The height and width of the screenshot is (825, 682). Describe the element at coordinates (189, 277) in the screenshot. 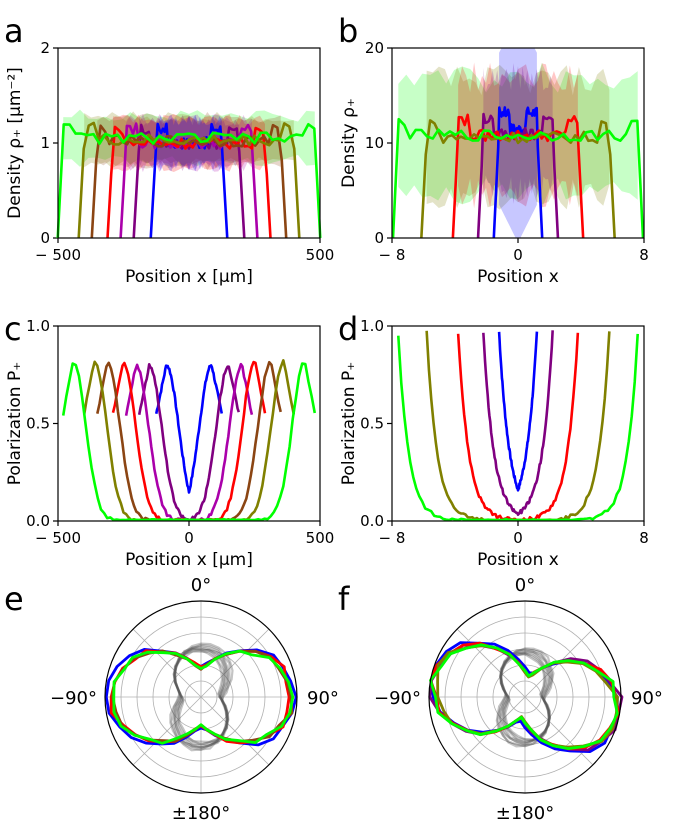

I see `x-axis-label-a: Position x [µm]` at that location.